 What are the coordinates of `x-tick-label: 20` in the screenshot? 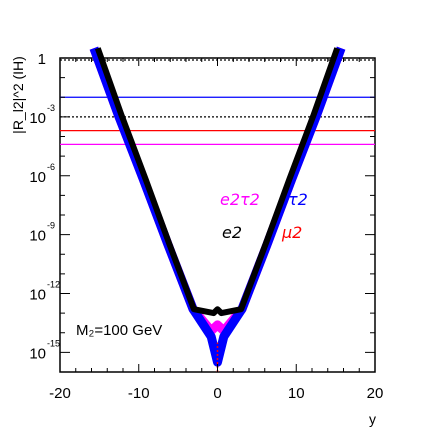 It's located at (375, 393).